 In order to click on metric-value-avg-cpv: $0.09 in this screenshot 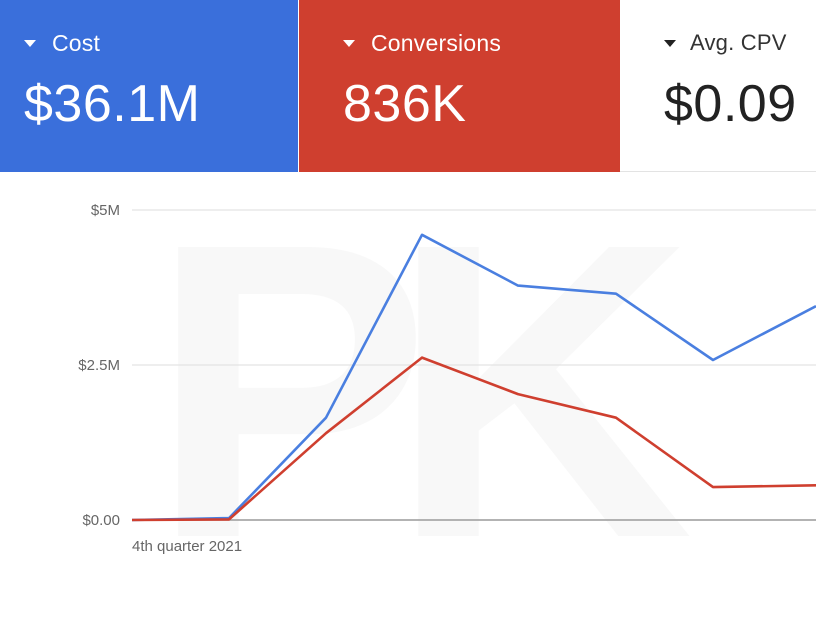, I will do `click(730, 104)`.